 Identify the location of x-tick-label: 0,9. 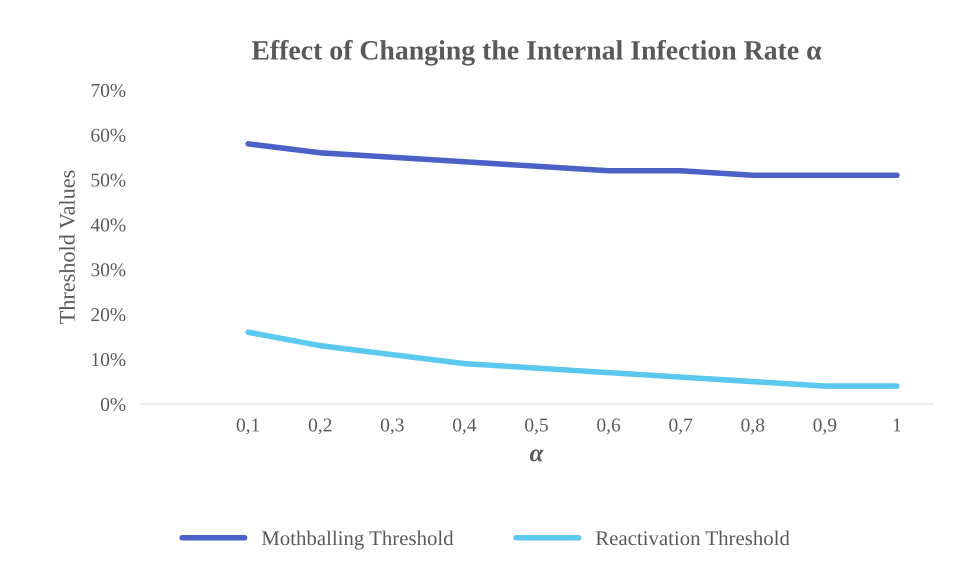
(824, 426).